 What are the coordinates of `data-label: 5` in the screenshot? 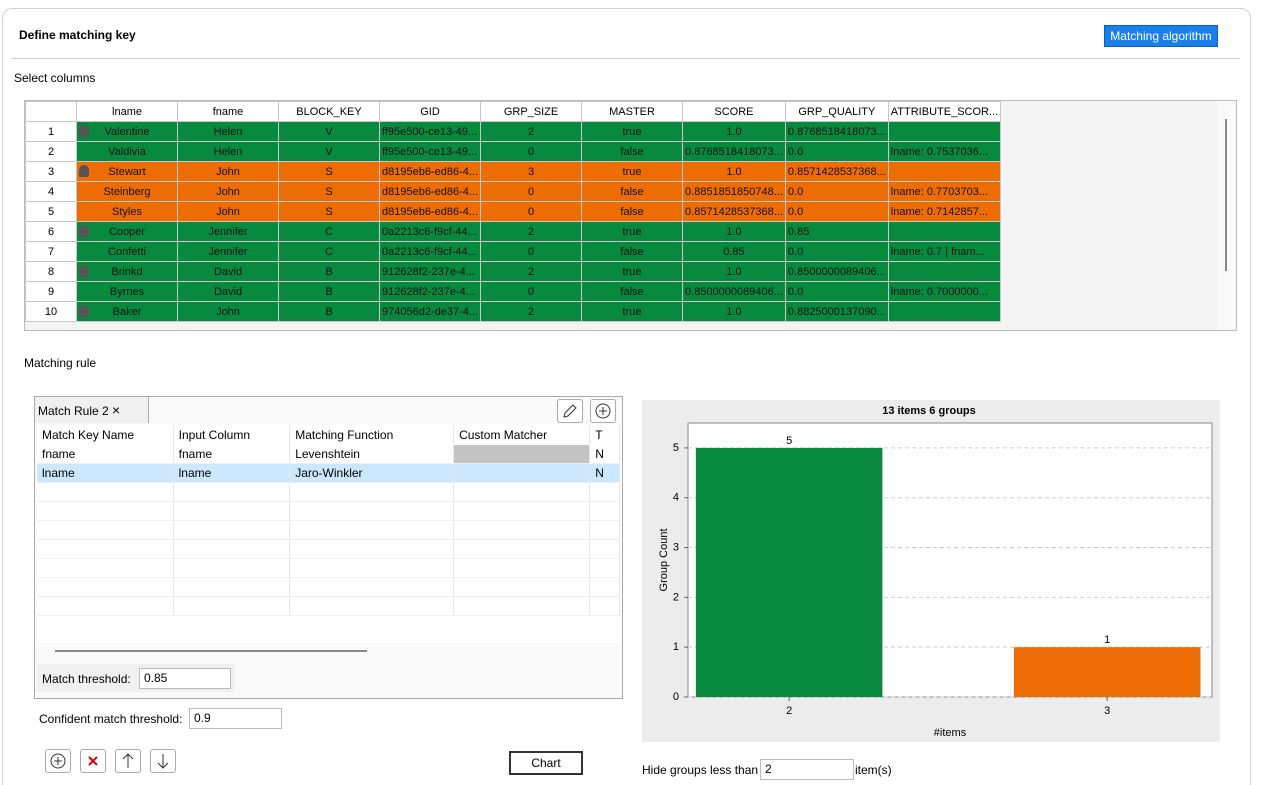 It's located at (789, 441).